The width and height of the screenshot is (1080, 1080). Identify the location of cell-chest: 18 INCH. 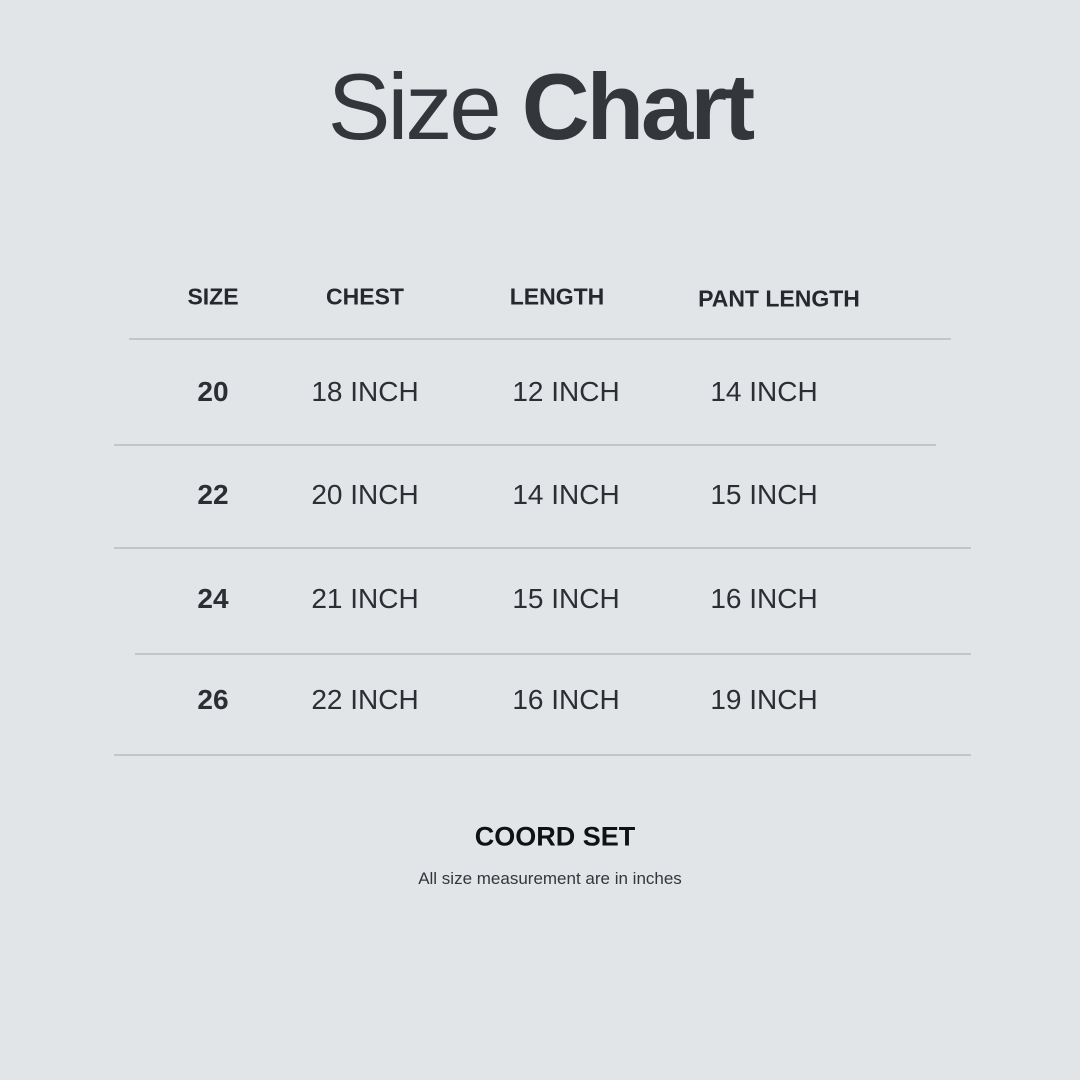
(365, 391).